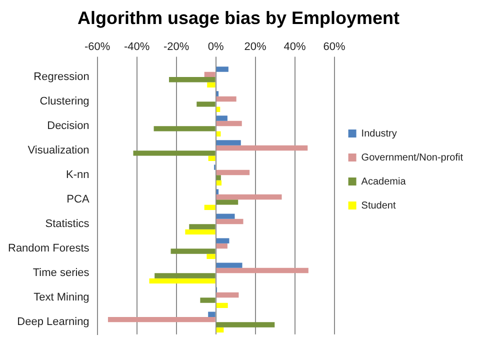 The height and width of the screenshot is (345, 481). What do you see at coordinates (176, 47) in the screenshot?
I see `x-tick-label: -20%` at bounding box center [176, 47].